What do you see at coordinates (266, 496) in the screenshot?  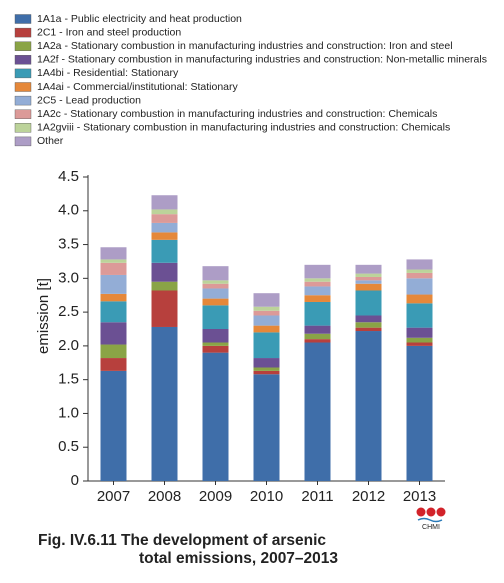 I see `x-tick-label: 2010` at bounding box center [266, 496].